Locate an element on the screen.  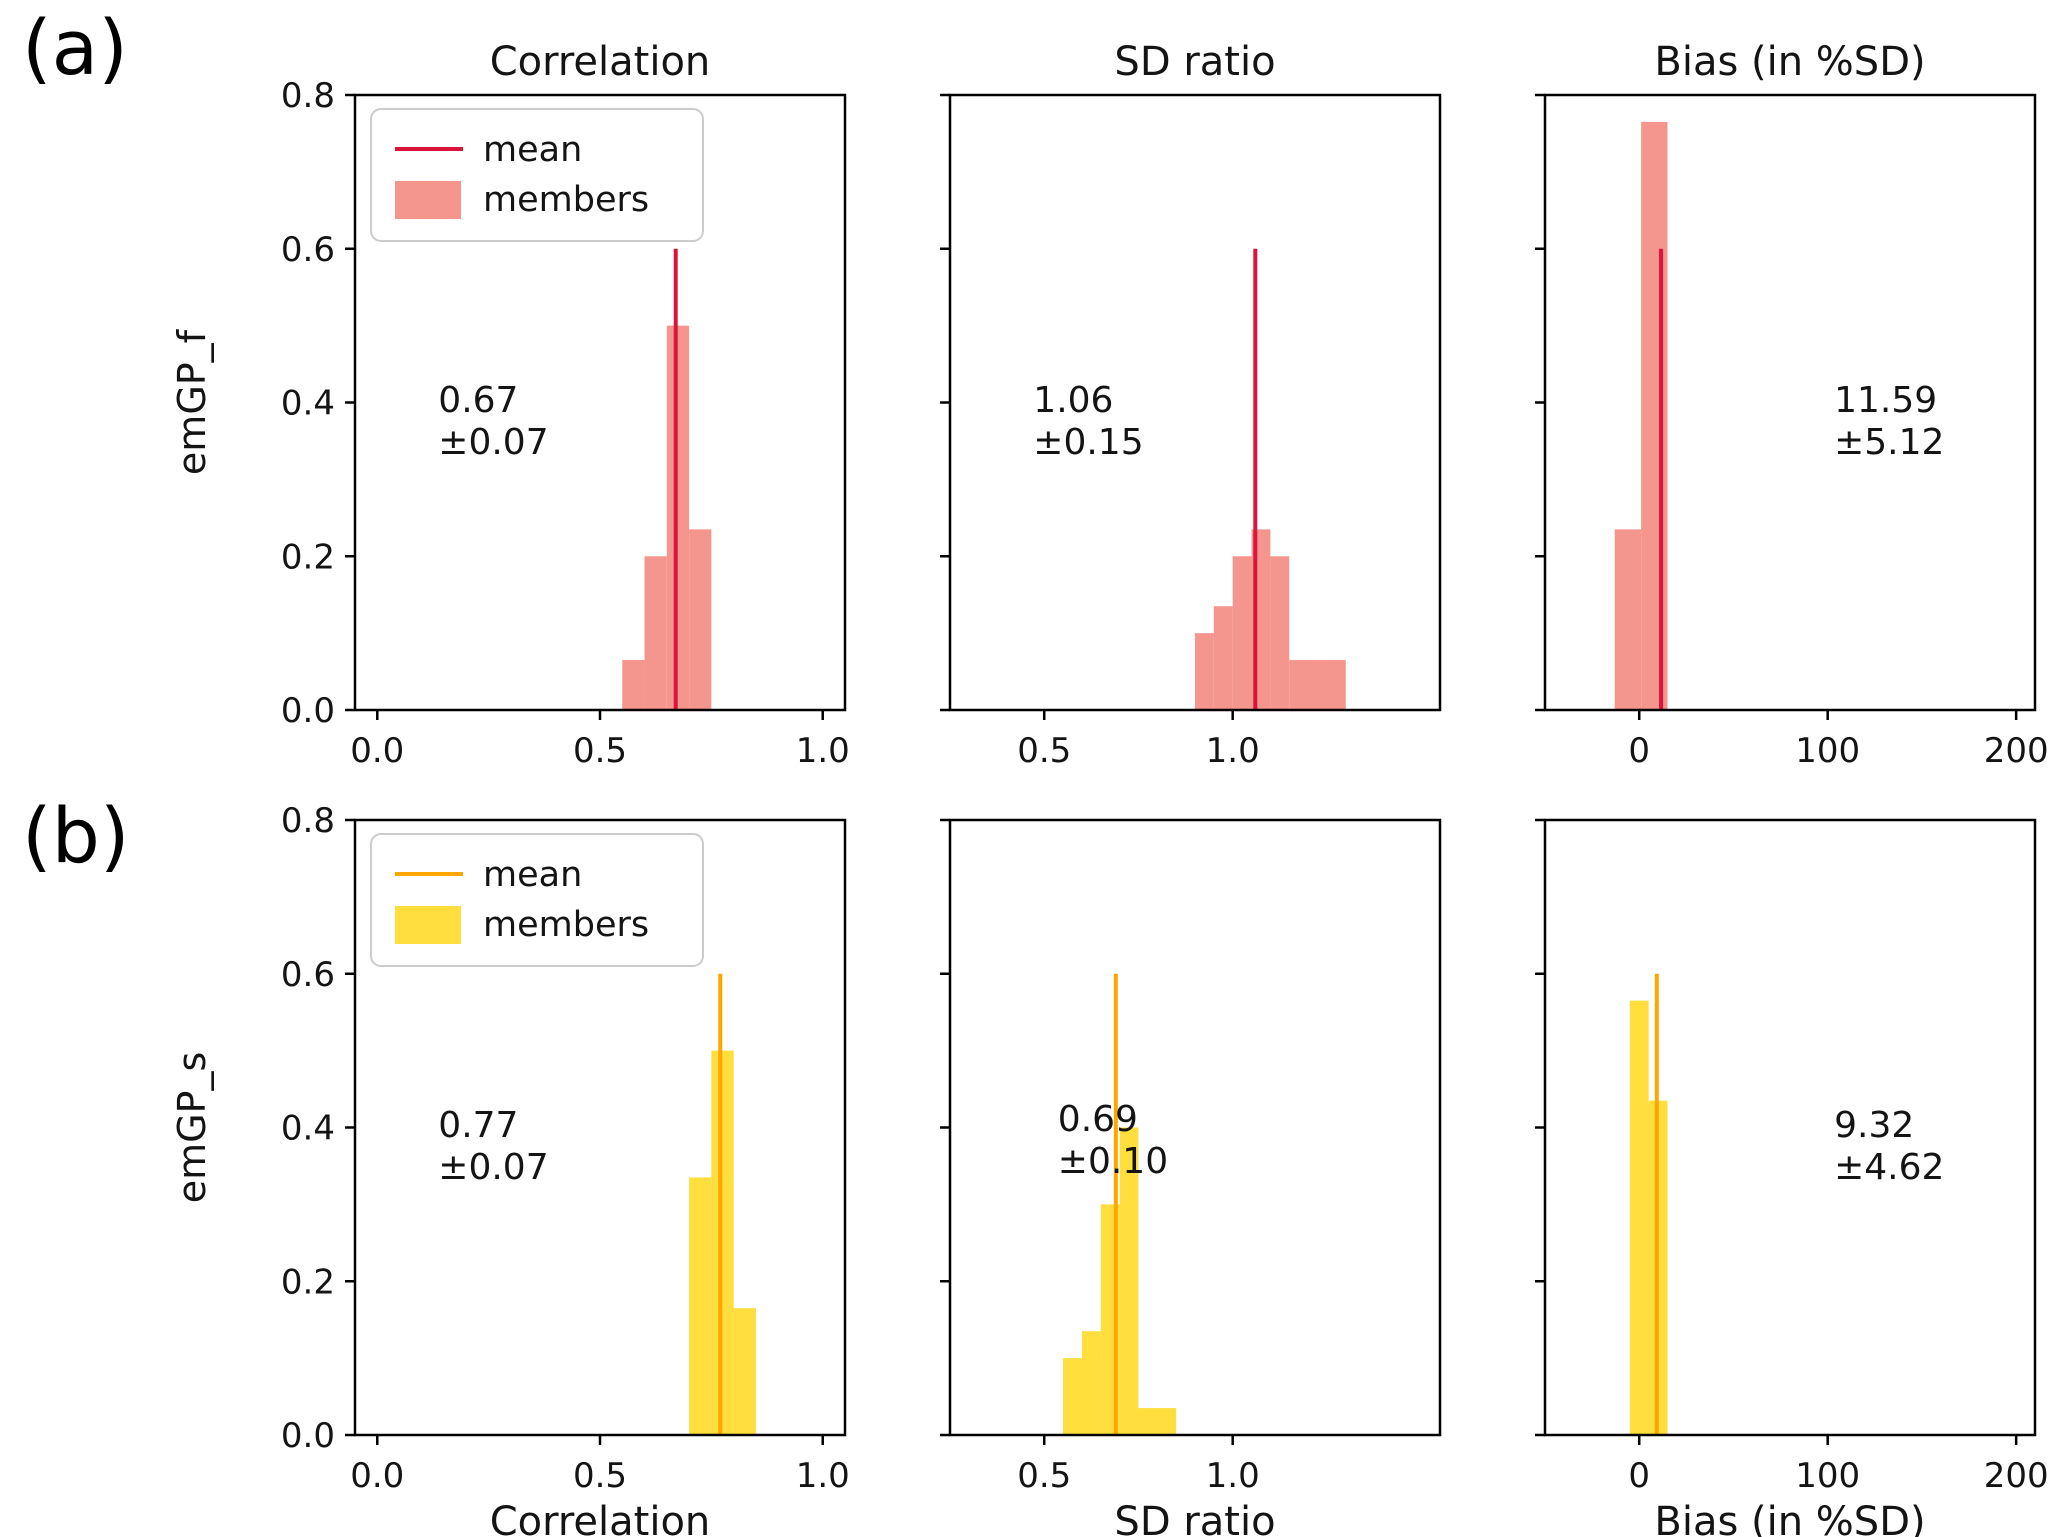
panel-title: SD ratio is located at coordinates (1194, 62).